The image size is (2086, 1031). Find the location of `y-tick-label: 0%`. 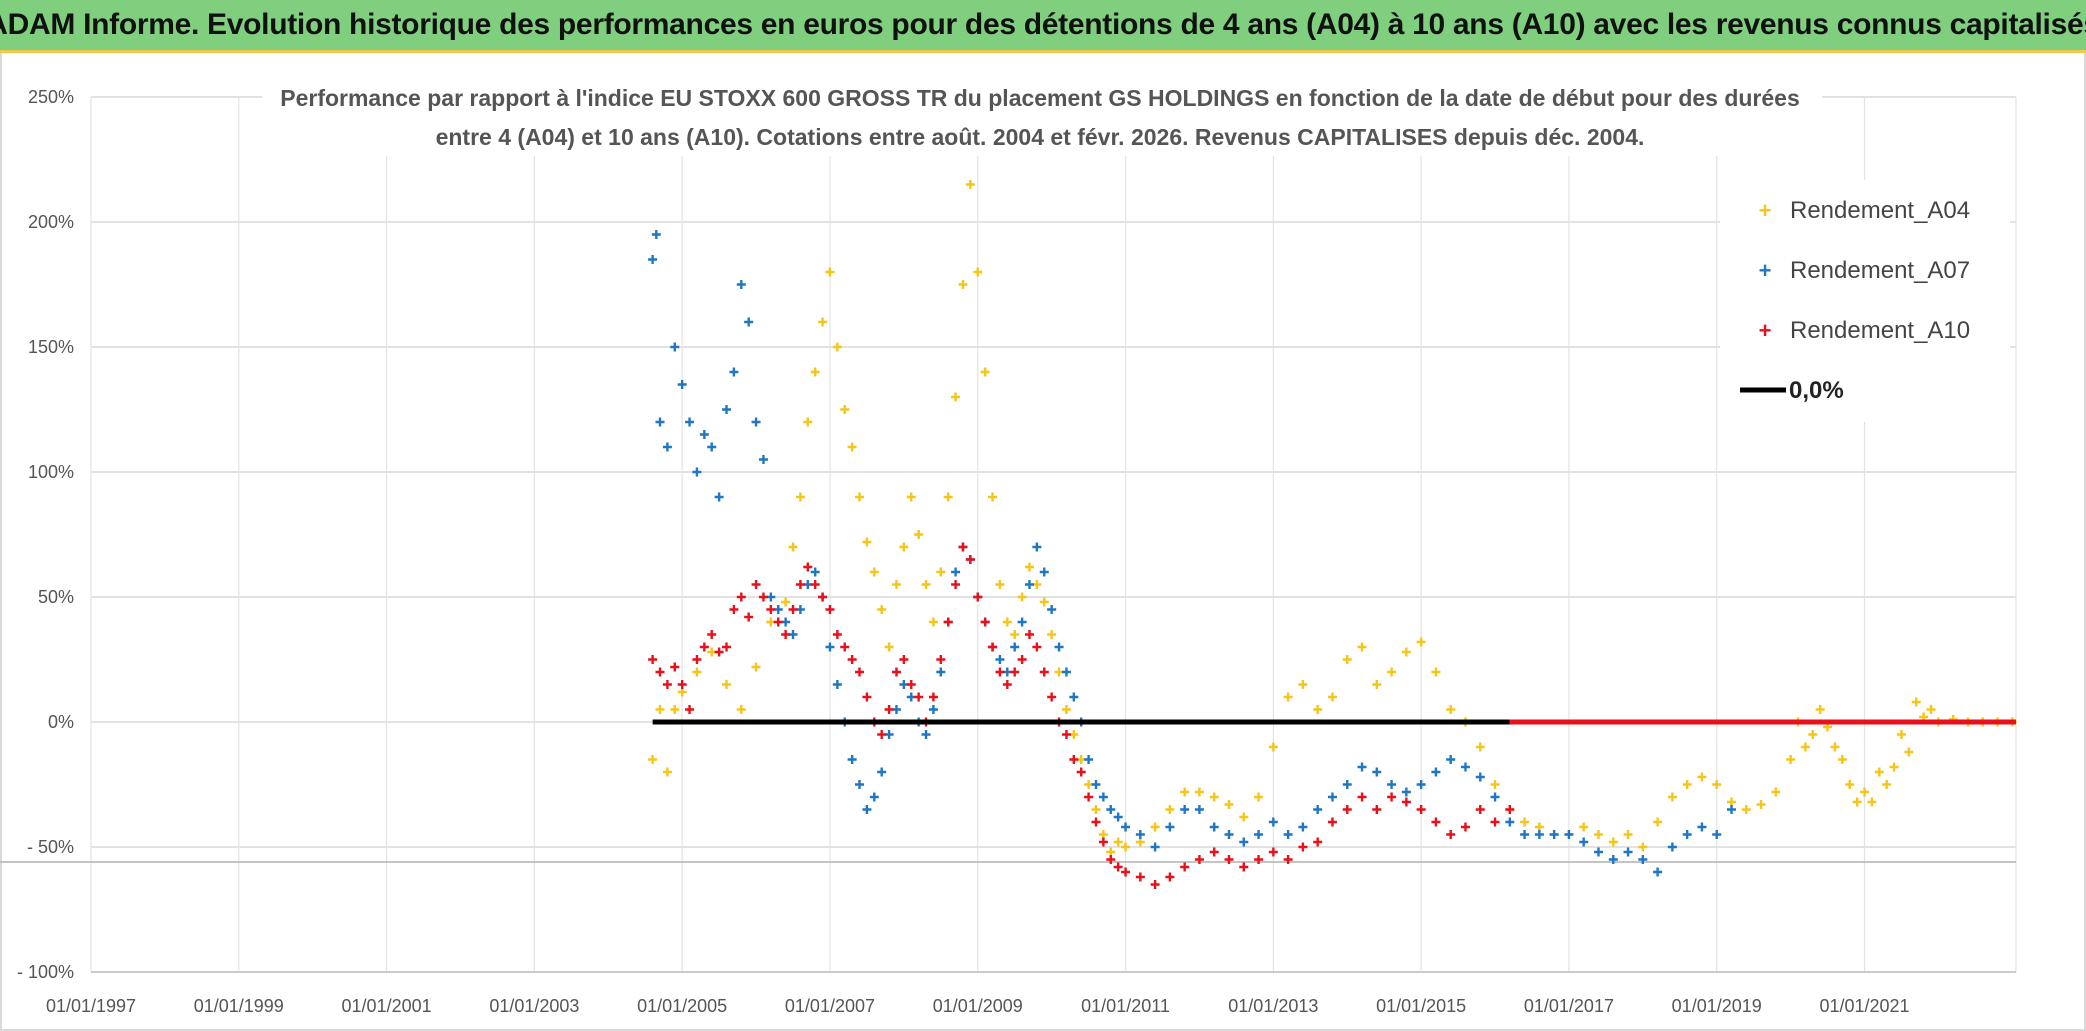

y-tick-label: 0% is located at coordinates (61, 722).